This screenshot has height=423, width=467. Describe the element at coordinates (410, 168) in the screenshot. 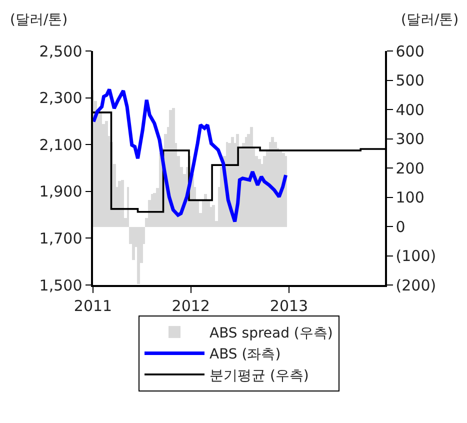

I see `y2-tick-label: 200` at that location.